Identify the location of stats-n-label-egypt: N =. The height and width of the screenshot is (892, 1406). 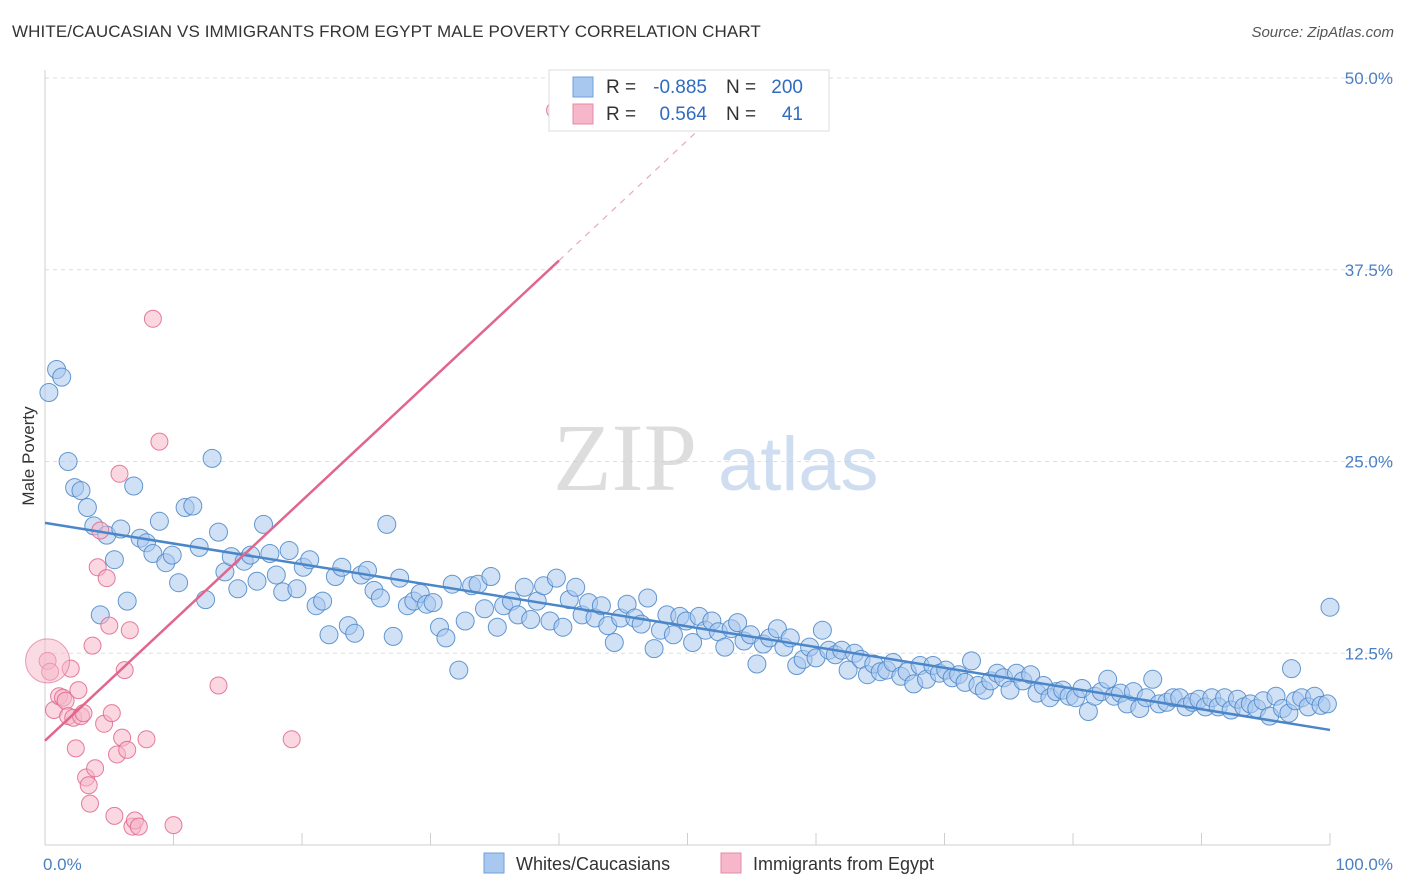
(741, 114).